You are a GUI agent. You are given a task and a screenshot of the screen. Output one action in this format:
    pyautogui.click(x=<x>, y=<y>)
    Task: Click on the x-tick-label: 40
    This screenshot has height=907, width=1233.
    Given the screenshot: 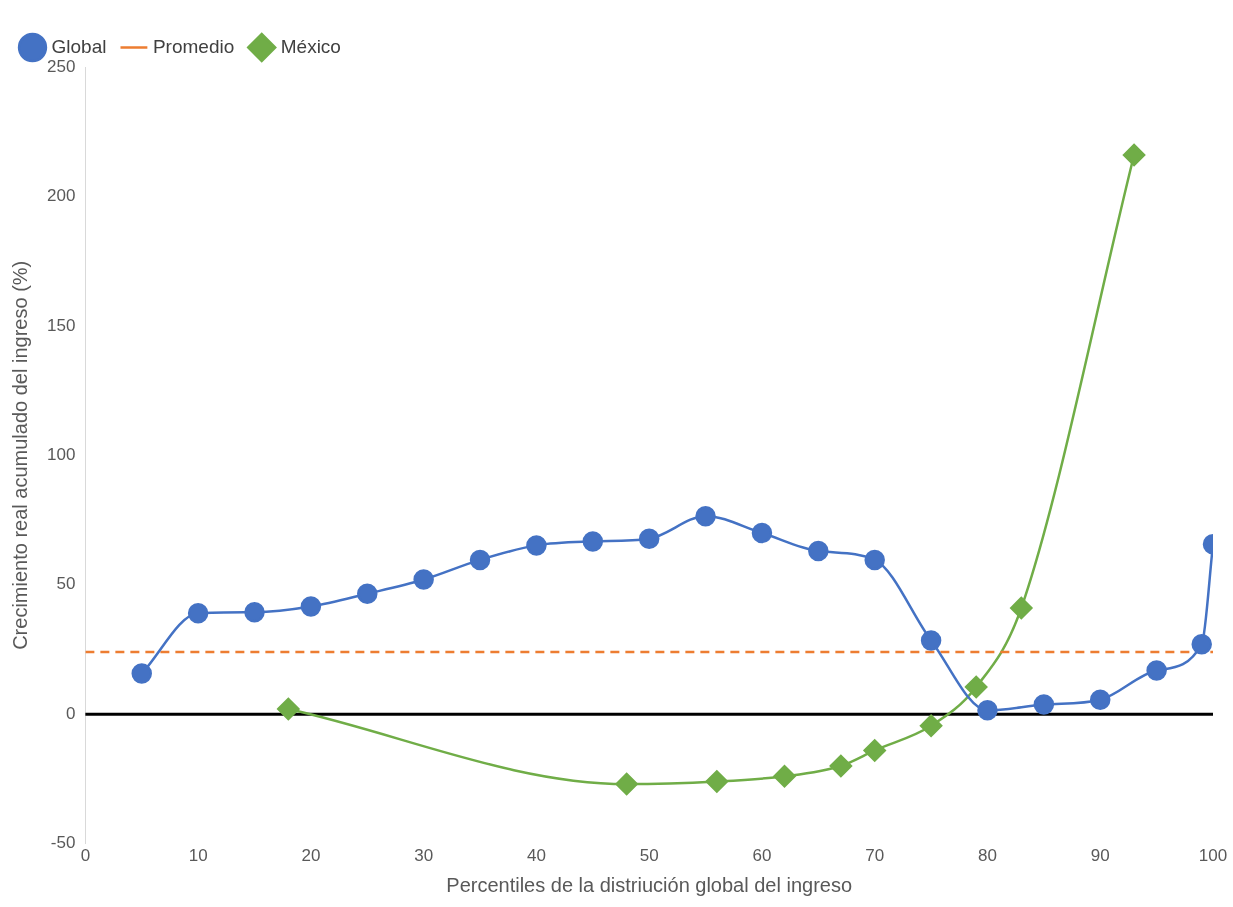 What is the action you would take?
    pyautogui.click(x=536, y=856)
    